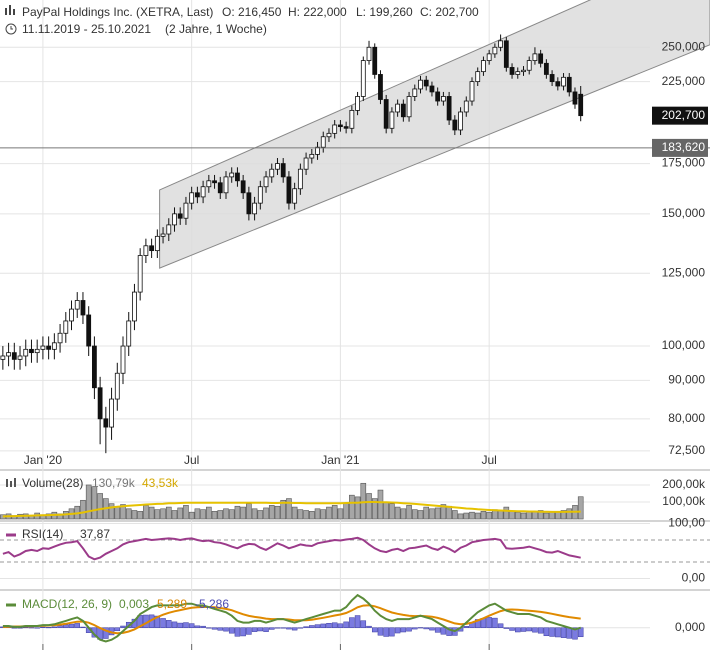 Image resolution: width=710 pixels, height=650 pixels. Describe the element at coordinates (684, 163) in the screenshot. I see `y-tick-label: 175,000` at that location.